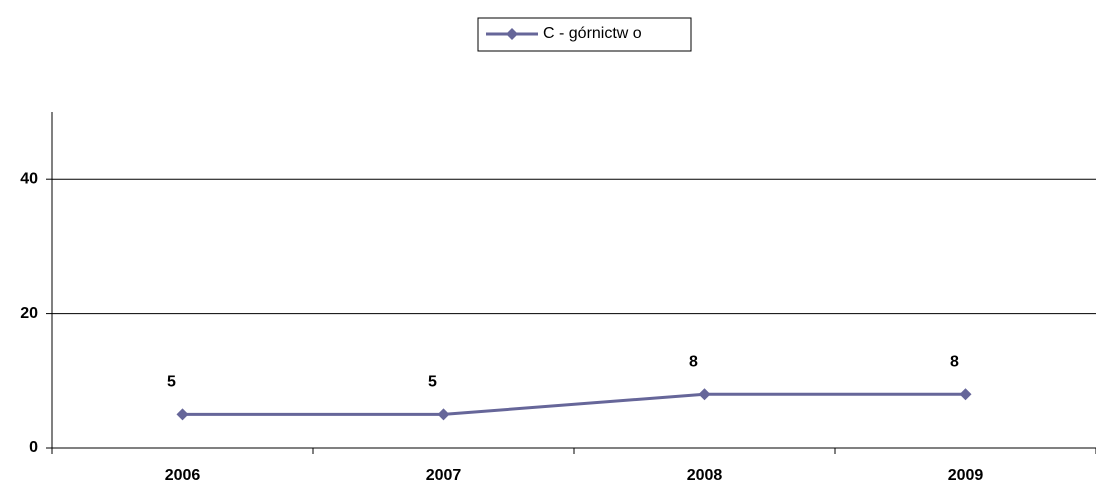 This screenshot has width=1096, height=490. What do you see at coordinates (29, 313) in the screenshot?
I see `y-tick-label: 20` at bounding box center [29, 313].